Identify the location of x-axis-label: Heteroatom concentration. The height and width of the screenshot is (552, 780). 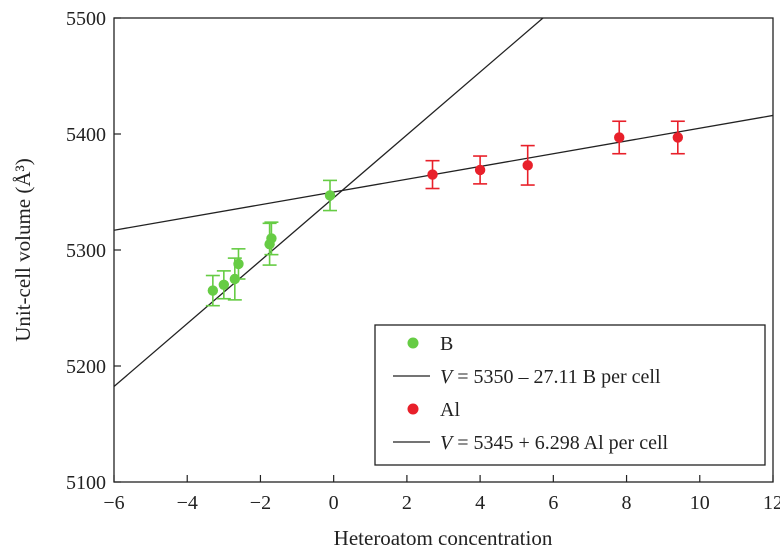
(443, 538).